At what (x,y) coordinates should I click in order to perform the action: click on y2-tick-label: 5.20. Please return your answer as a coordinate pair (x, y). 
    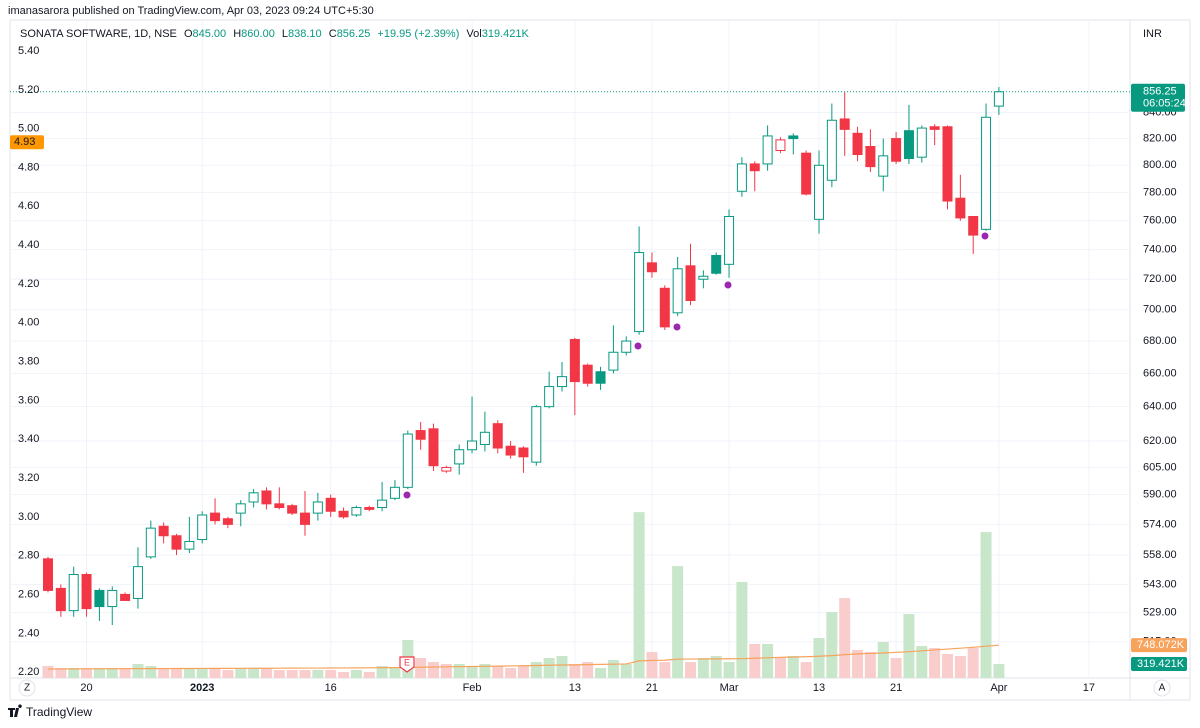
    Looking at the image, I should click on (28, 90).